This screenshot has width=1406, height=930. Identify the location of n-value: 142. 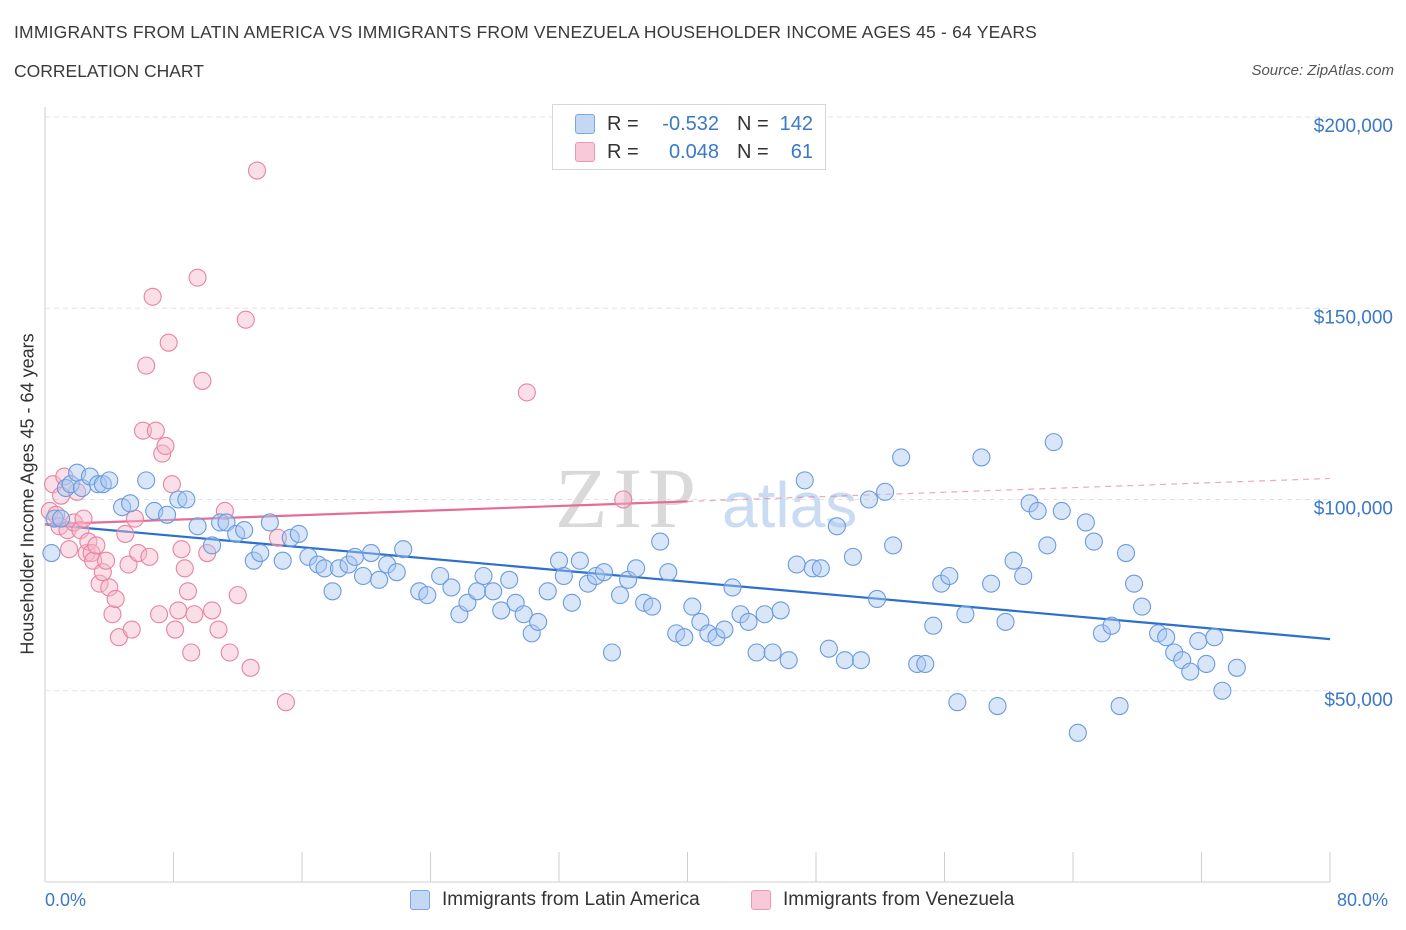
(796, 123).